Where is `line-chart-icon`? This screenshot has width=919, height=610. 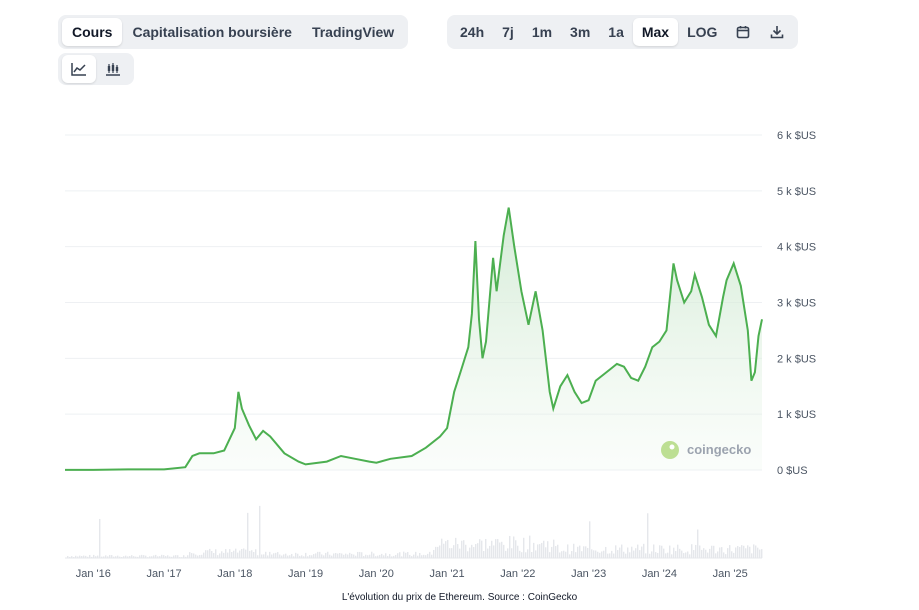
line-chart-icon is located at coordinates (78, 69).